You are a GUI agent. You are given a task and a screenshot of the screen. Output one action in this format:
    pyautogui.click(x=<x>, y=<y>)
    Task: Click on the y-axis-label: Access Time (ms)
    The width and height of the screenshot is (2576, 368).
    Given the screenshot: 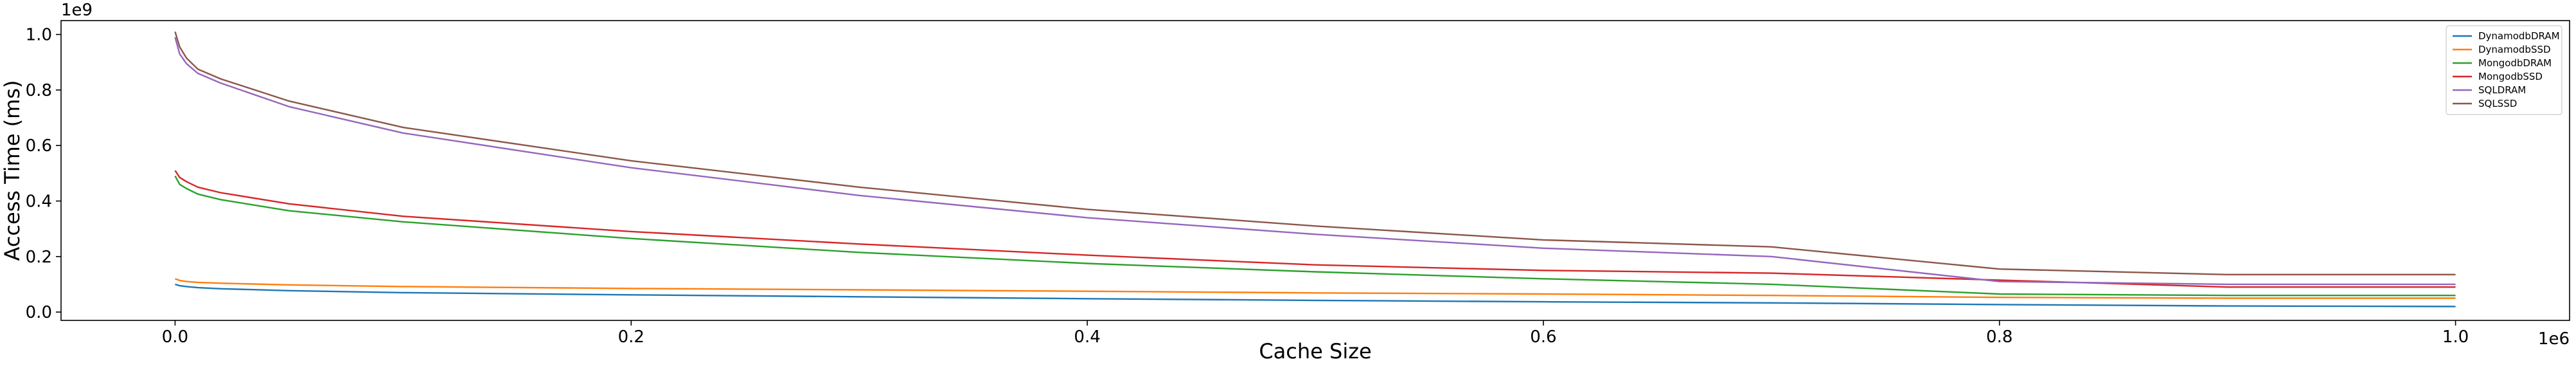 What is the action you would take?
    pyautogui.click(x=12, y=170)
    